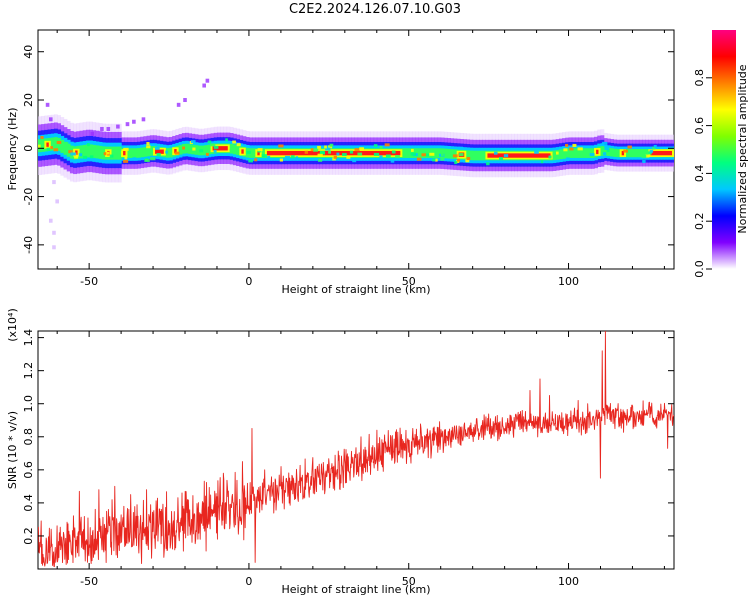 Image resolution: width=750 pixels, height=600 pixels. I want to click on y-tick-label: -20, so click(28, 197).